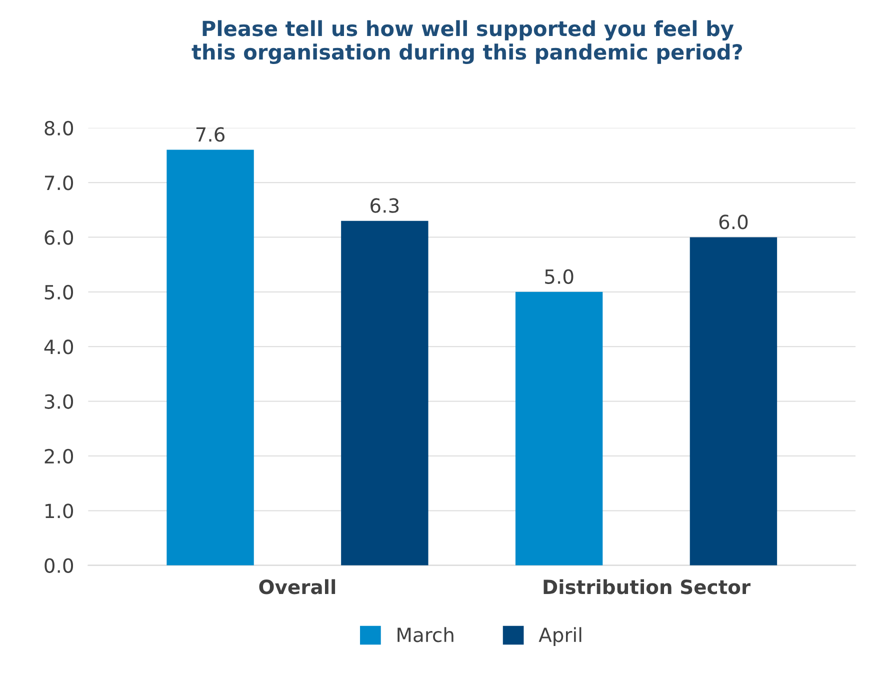  Describe the element at coordinates (59, 565) in the screenshot. I see `y-tick-label: 0.0` at that location.